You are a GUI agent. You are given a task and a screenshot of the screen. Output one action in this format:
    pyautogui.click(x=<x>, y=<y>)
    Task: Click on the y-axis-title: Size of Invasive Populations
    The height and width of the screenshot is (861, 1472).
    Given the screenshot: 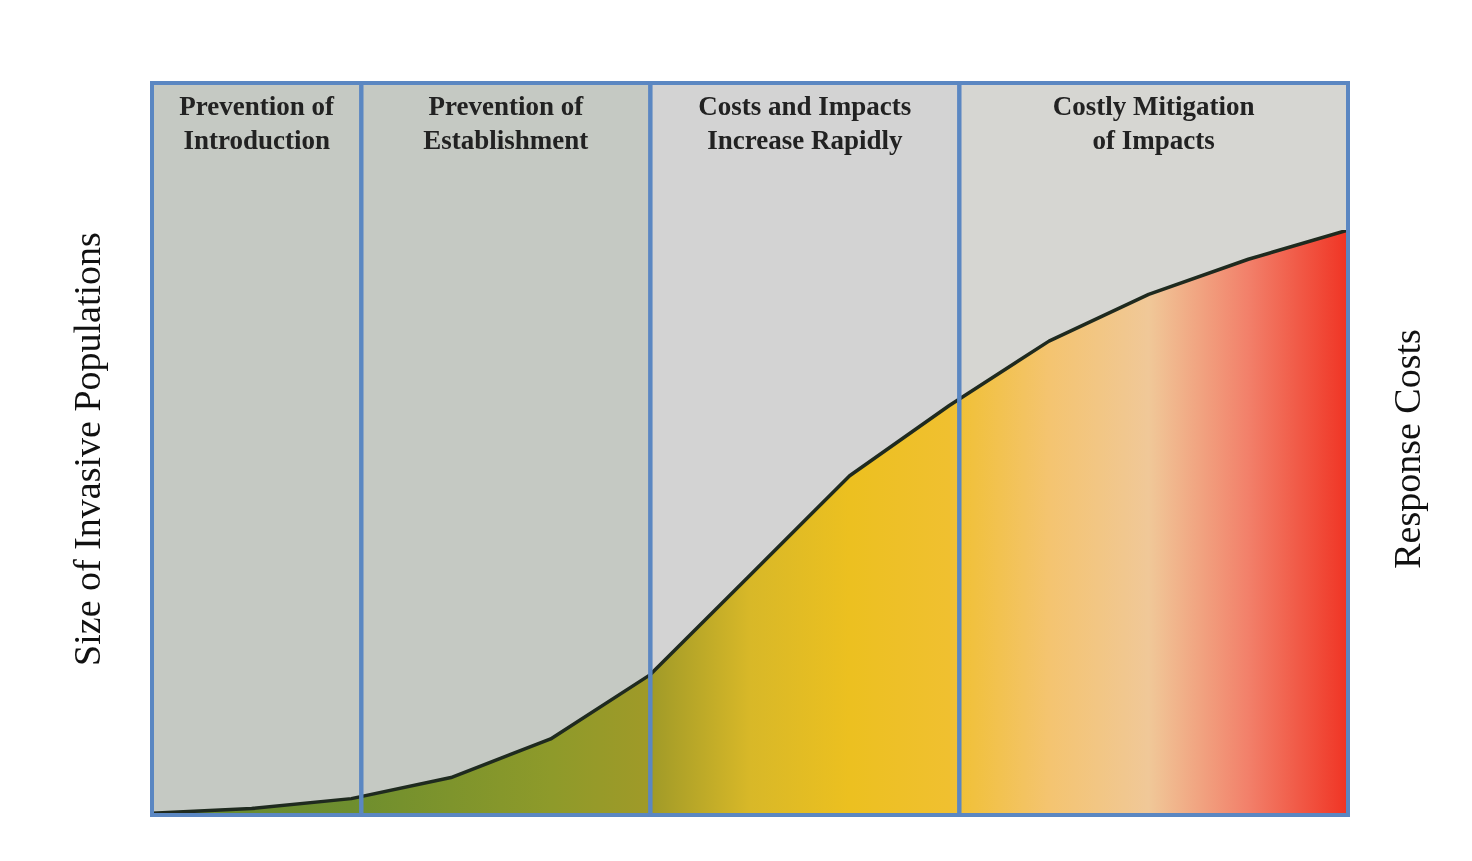 What is the action you would take?
    pyautogui.click(x=86, y=449)
    